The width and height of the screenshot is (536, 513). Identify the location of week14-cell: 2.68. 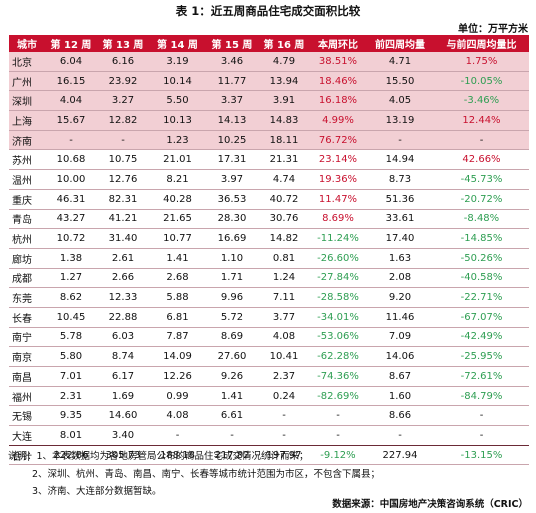
(177, 278).